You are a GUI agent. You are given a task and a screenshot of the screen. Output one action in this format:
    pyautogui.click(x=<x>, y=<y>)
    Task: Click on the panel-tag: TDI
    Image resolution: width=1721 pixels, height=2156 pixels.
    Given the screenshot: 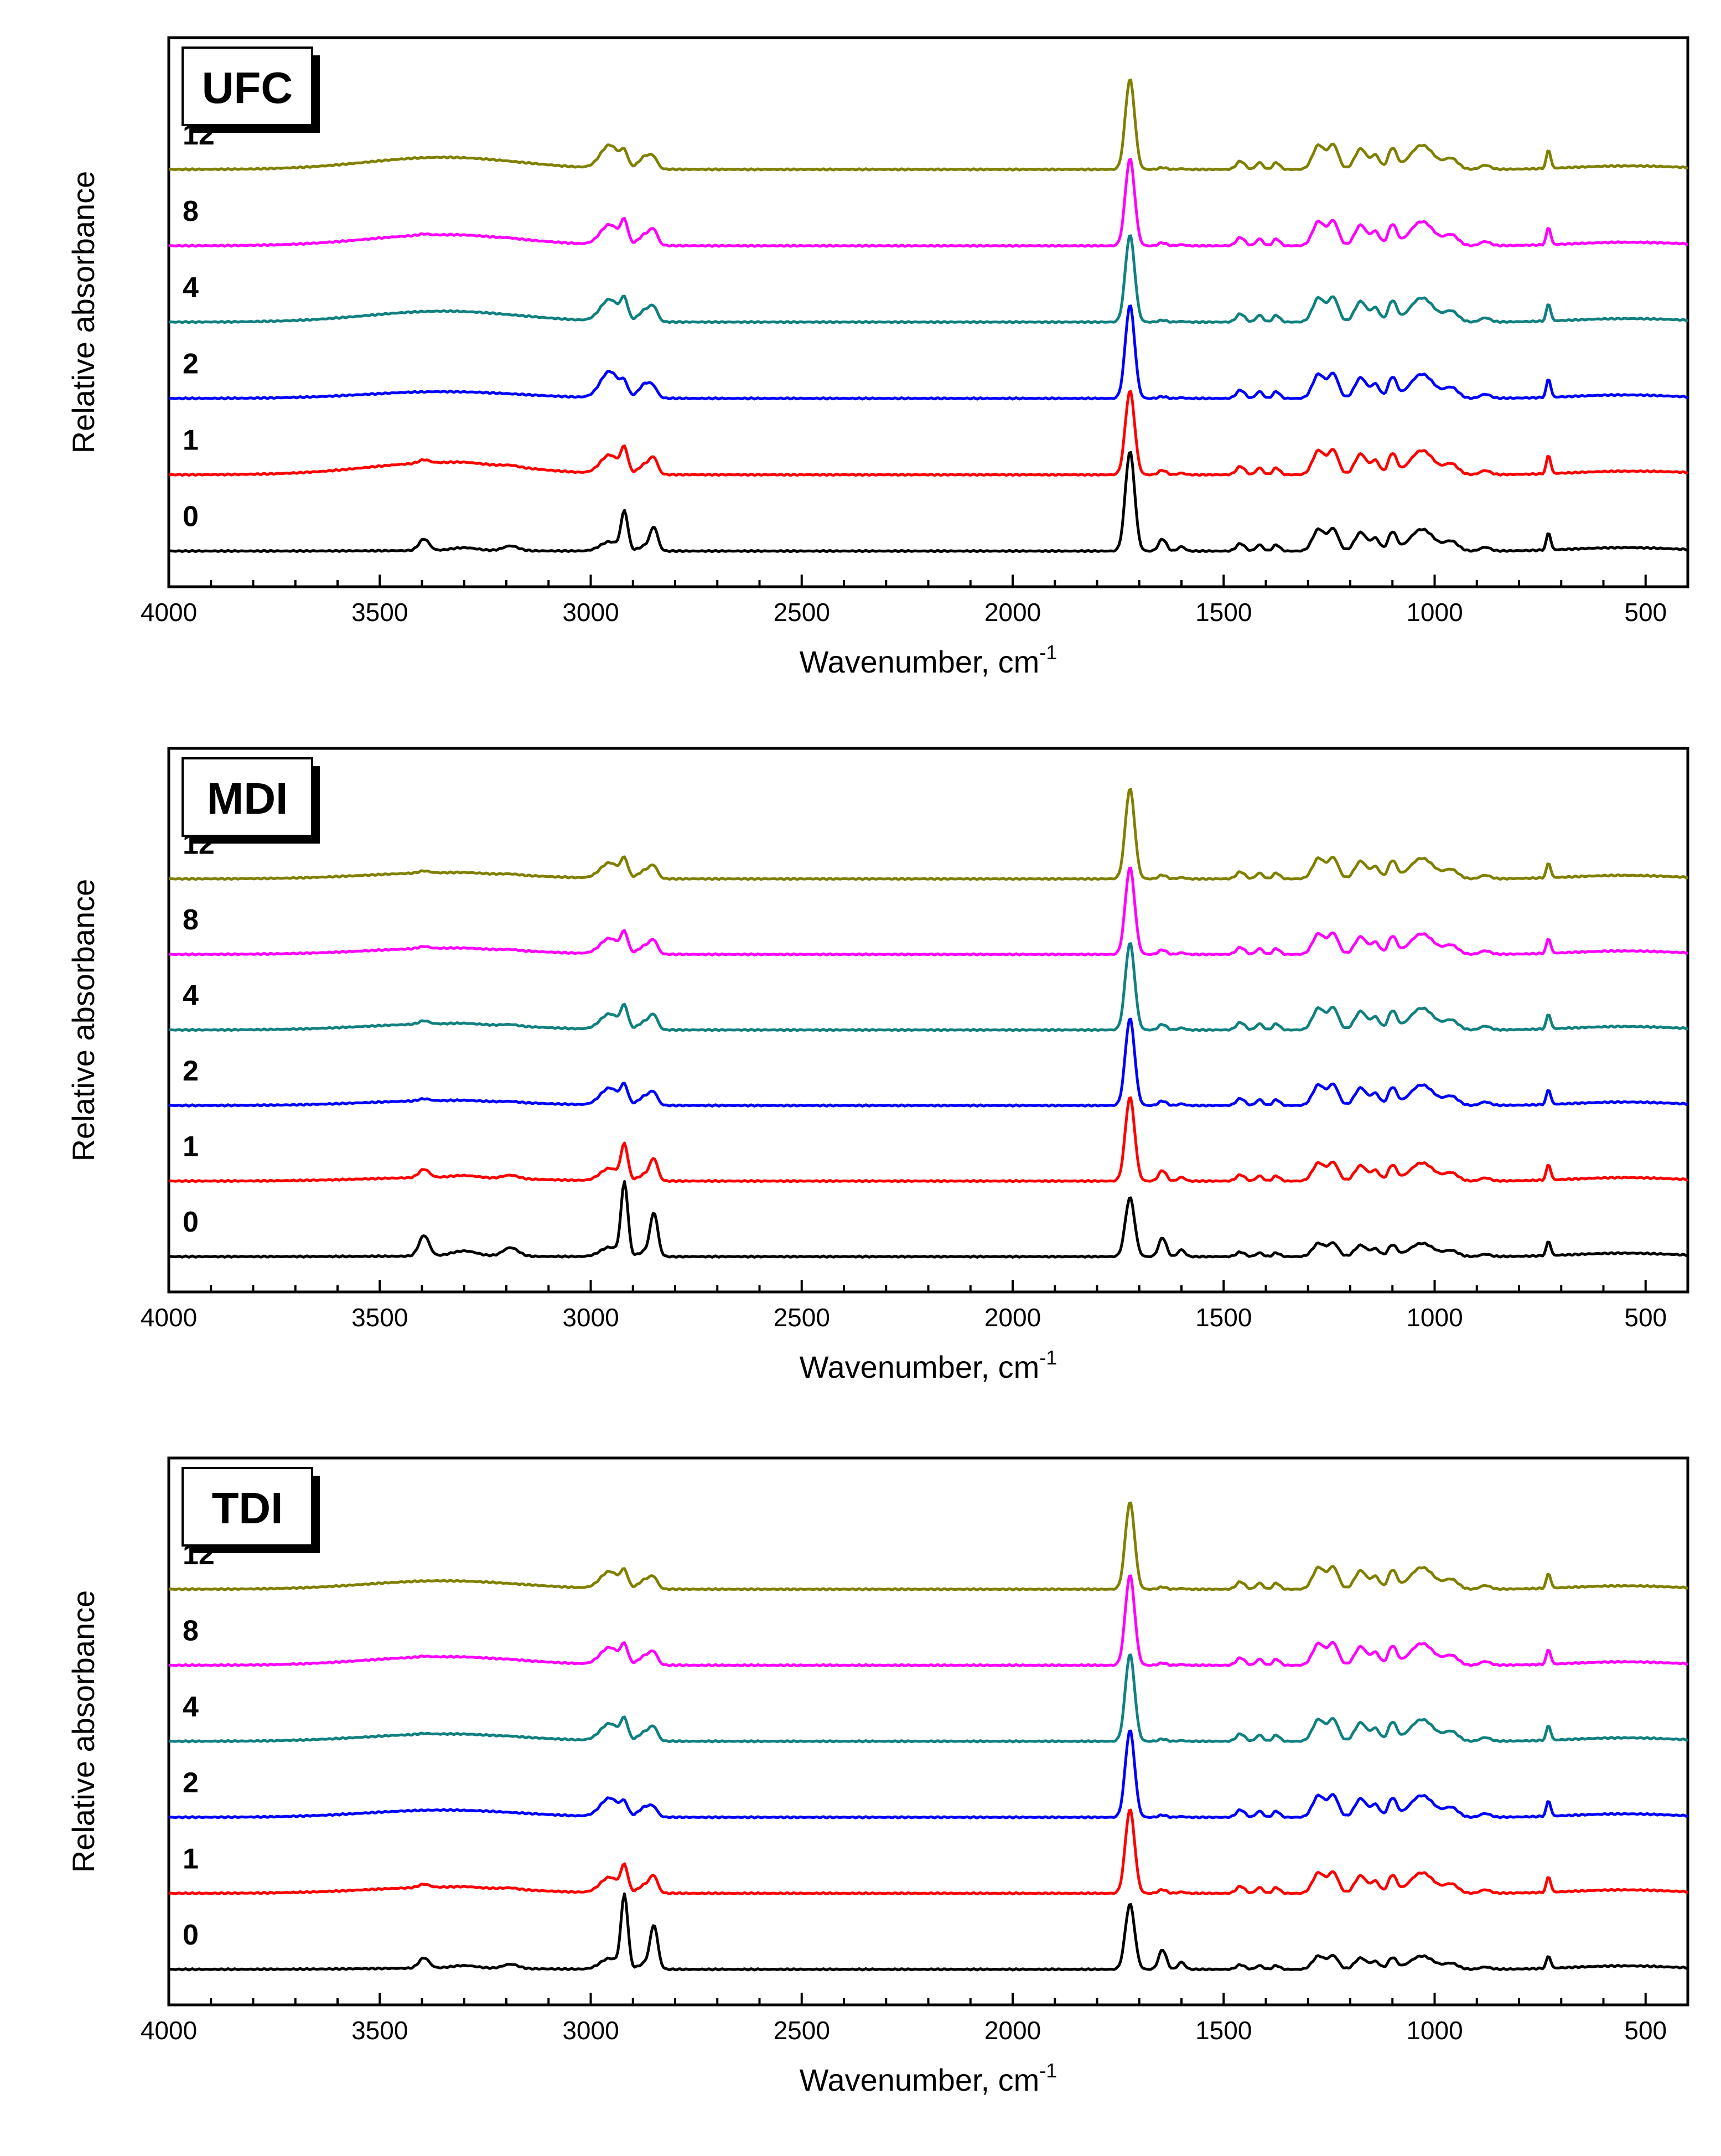 What is the action you would take?
    pyautogui.click(x=247, y=1508)
    